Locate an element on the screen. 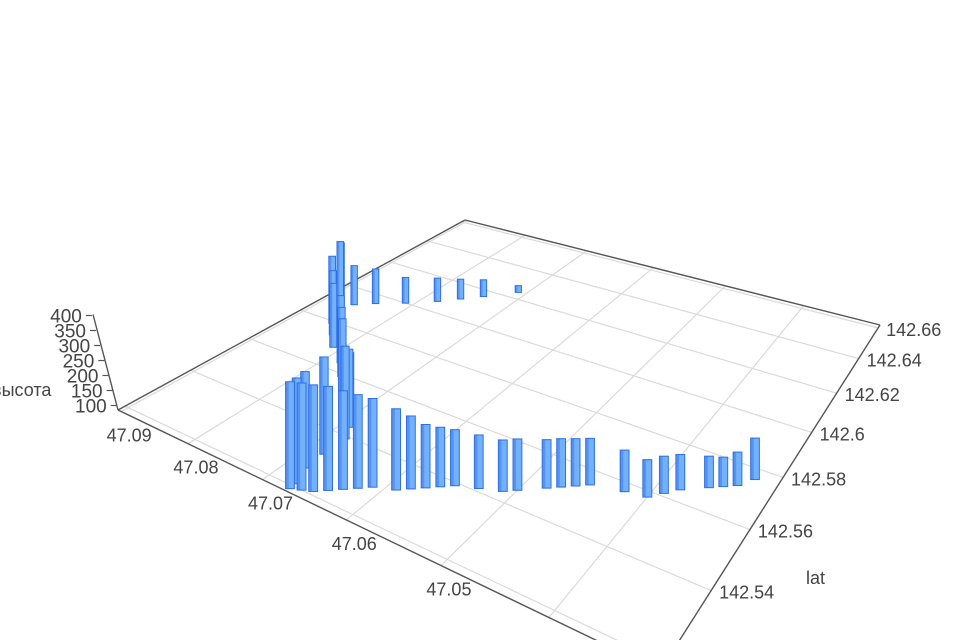 The width and height of the screenshot is (960, 640). y-tick-label: 142.6 is located at coordinates (842, 434).